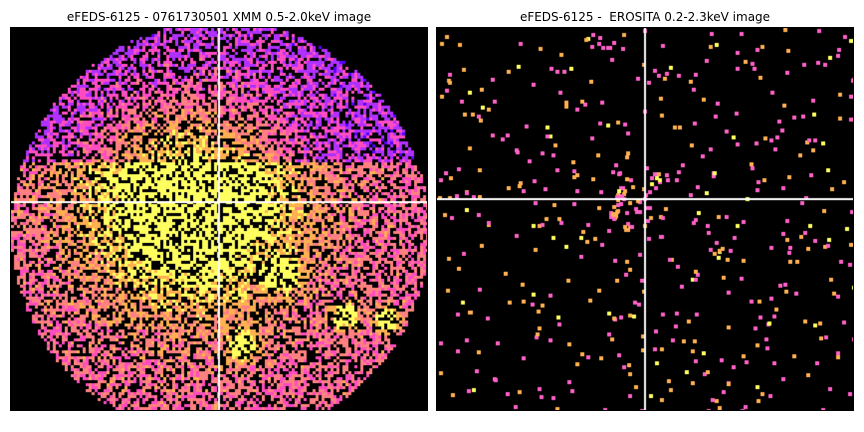  What do you see at coordinates (645, 17) in the screenshot?
I see `erosita-panel-title: eFEDS-6125 - EROSITA 0.2-2.3keV image` at bounding box center [645, 17].